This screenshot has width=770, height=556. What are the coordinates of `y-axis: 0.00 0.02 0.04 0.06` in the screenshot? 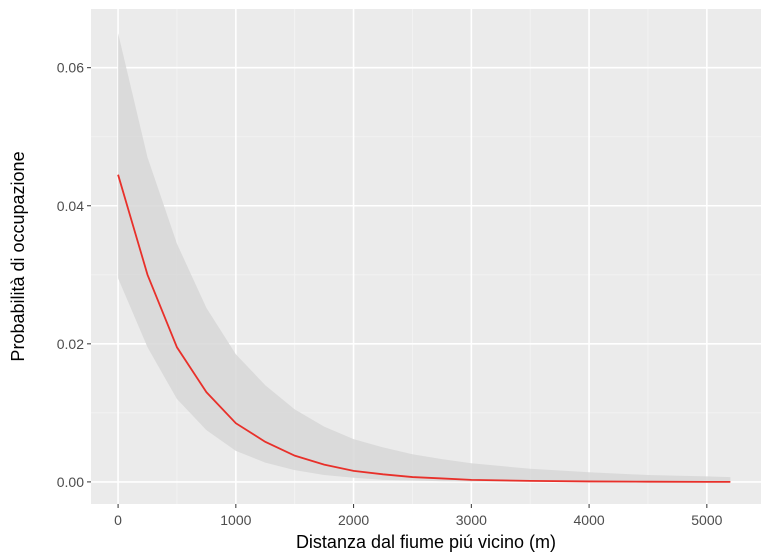 It's located at (74, 275).